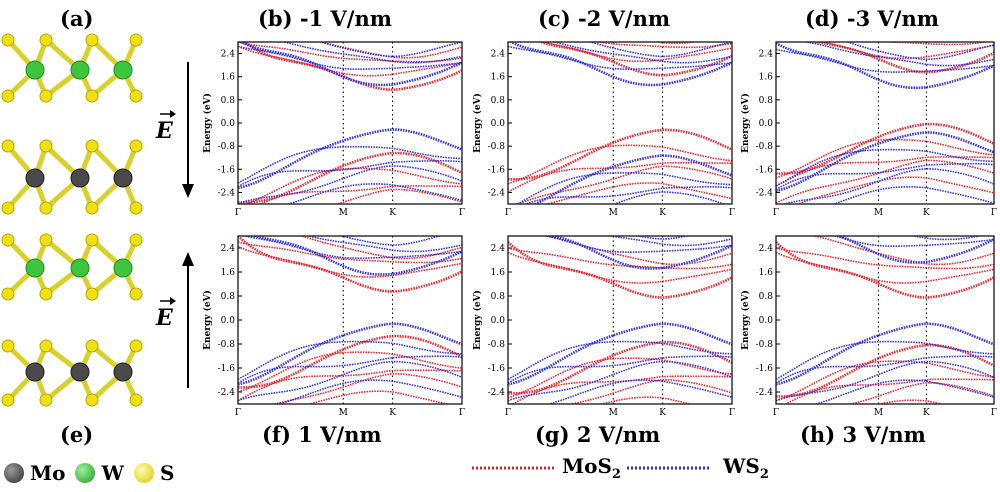  I want to click on field-symbol-top: E, so click(164, 131).